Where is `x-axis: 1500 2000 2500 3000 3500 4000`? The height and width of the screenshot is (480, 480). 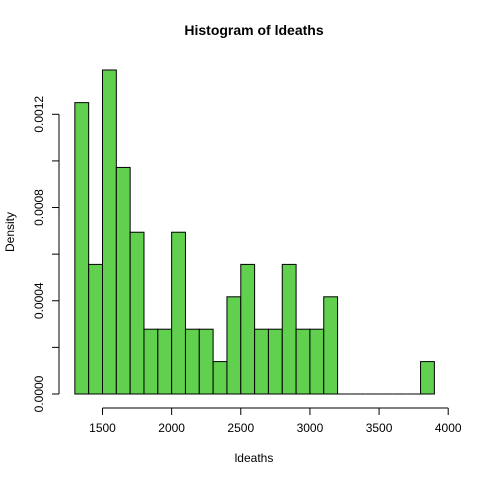 x-axis: 1500 2000 2500 3000 3500 4000 is located at coordinates (275, 421).